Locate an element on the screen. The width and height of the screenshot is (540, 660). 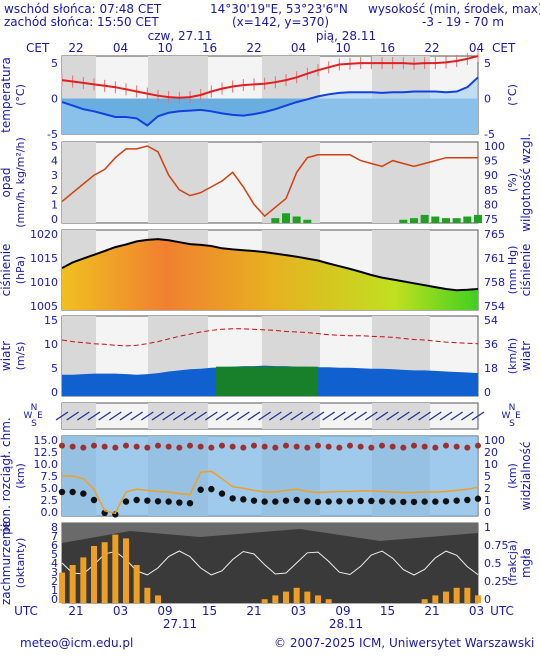
bottom-hour-2: 09 is located at coordinates (164, 611).